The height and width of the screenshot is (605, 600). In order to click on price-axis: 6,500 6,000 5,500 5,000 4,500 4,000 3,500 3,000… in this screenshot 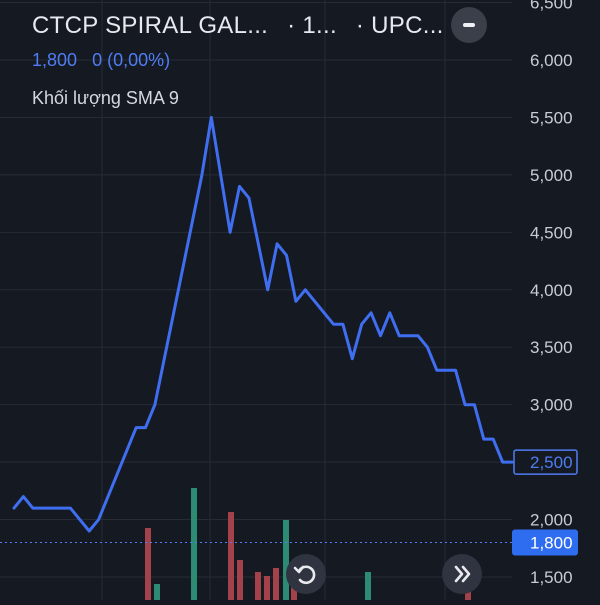, I will do `click(551, 293)`.